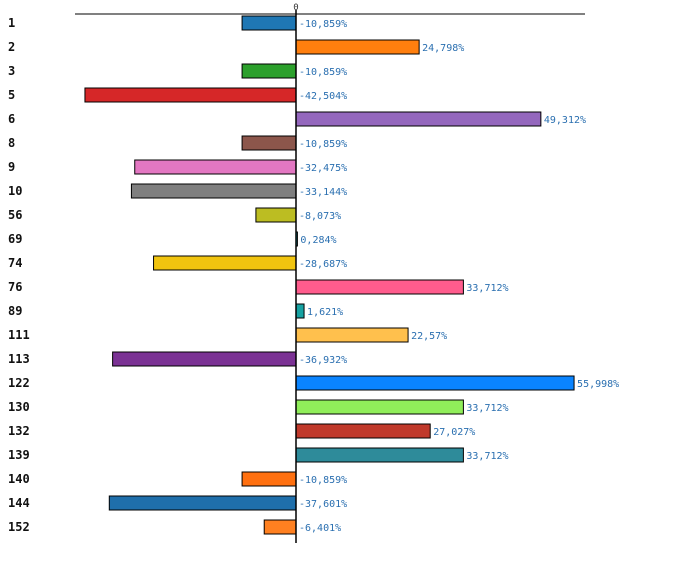 The image size is (700, 573). I want to click on value-label-6: 49,312%, so click(565, 120).